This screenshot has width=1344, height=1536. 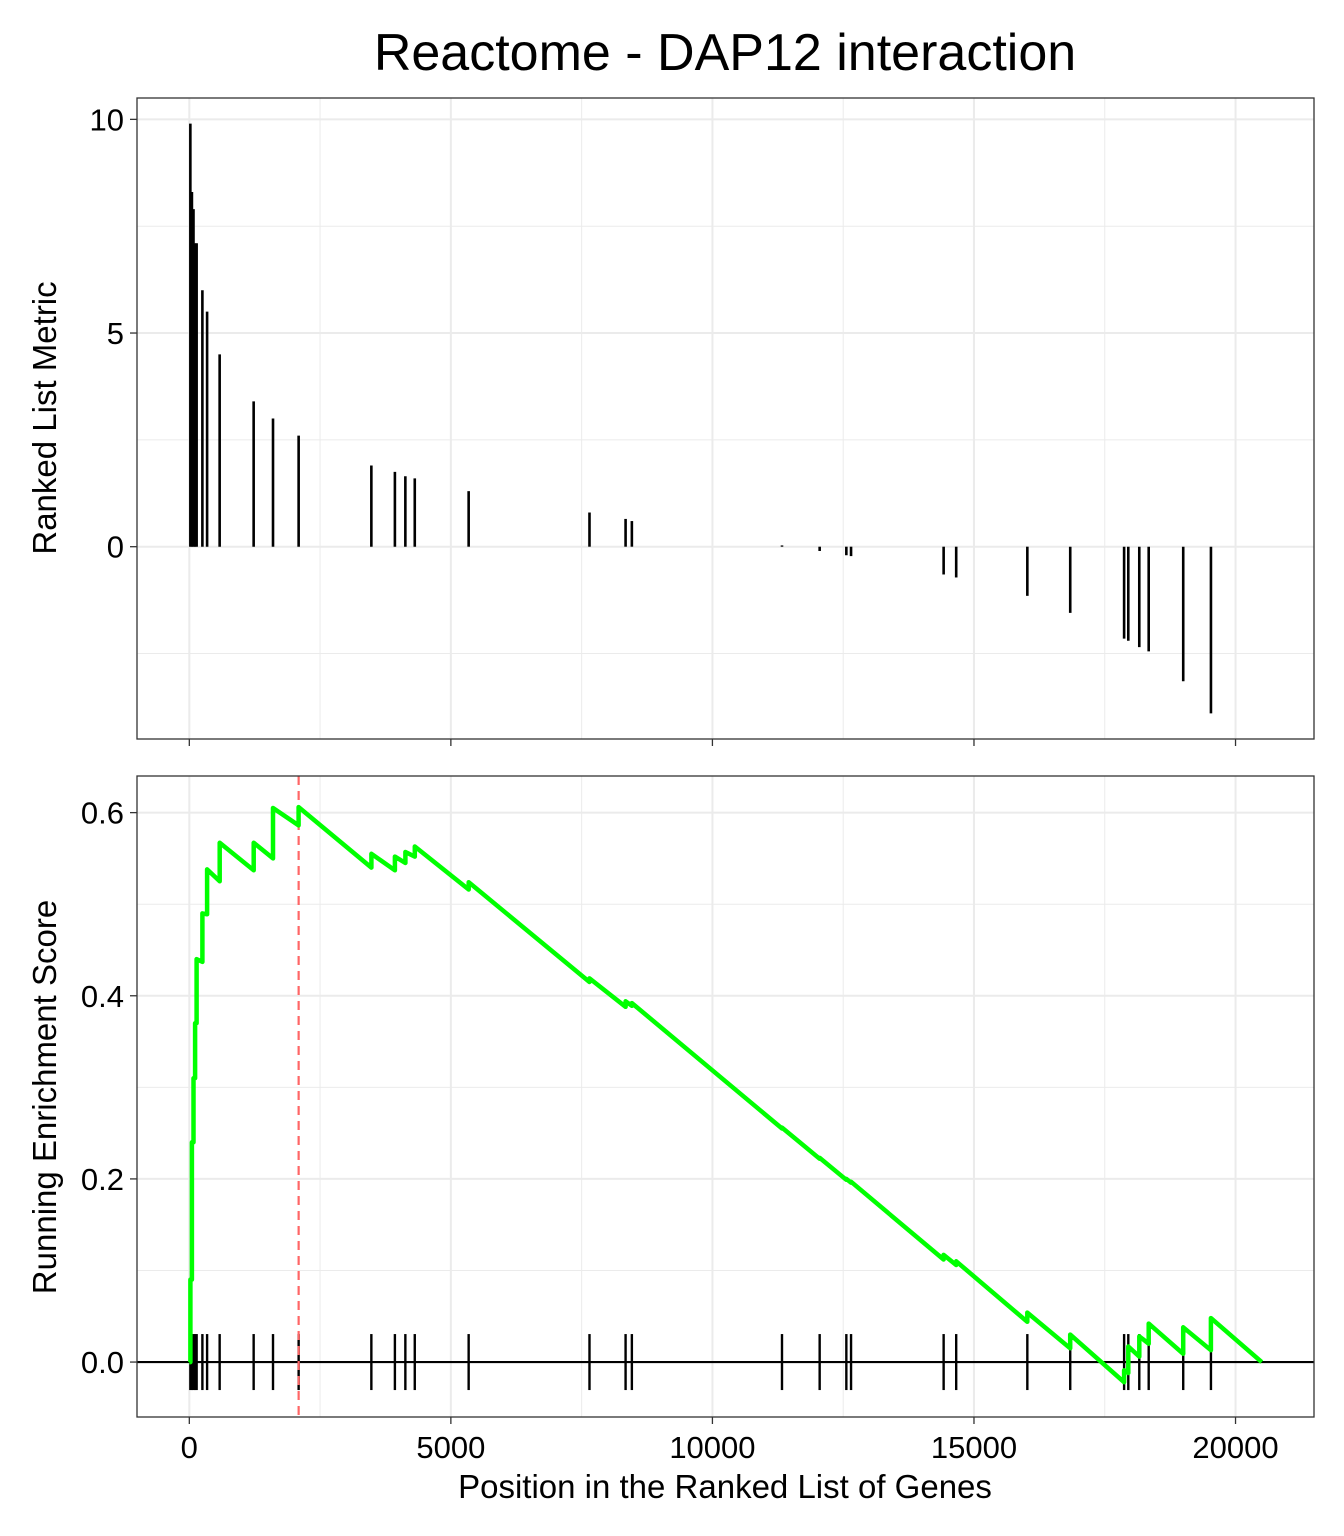 What do you see at coordinates (102, 1362) in the screenshot?
I see `y-tick-label: 0.0` at bounding box center [102, 1362].